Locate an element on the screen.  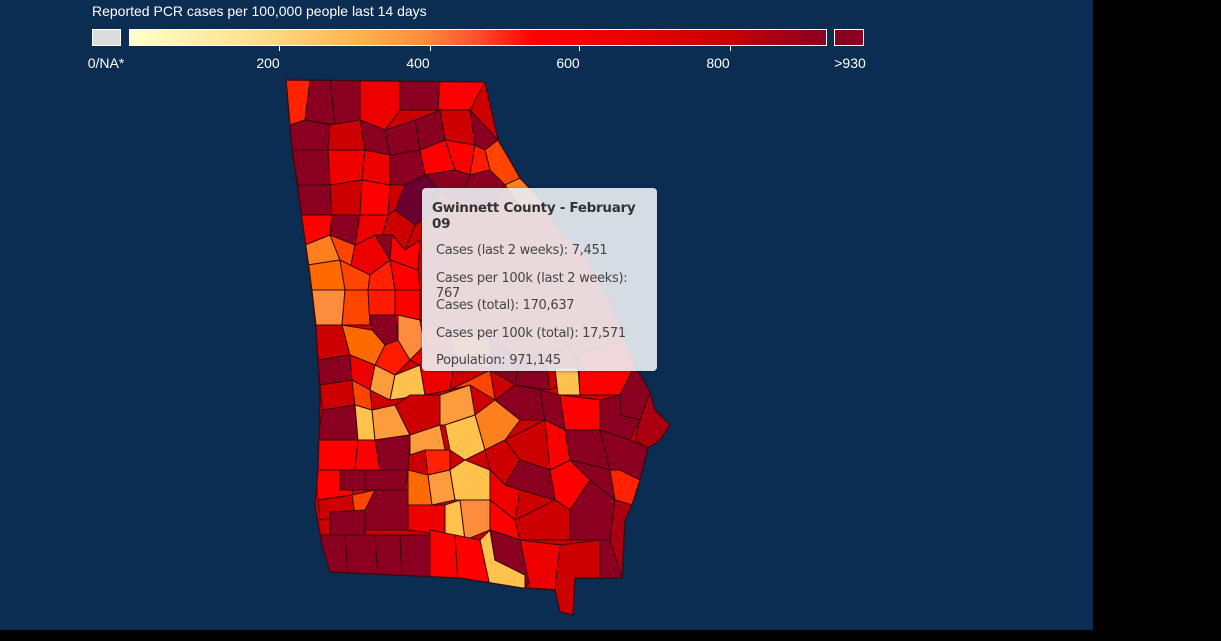
legend-tick-label-800: 800 is located at coordinates (718, 63).